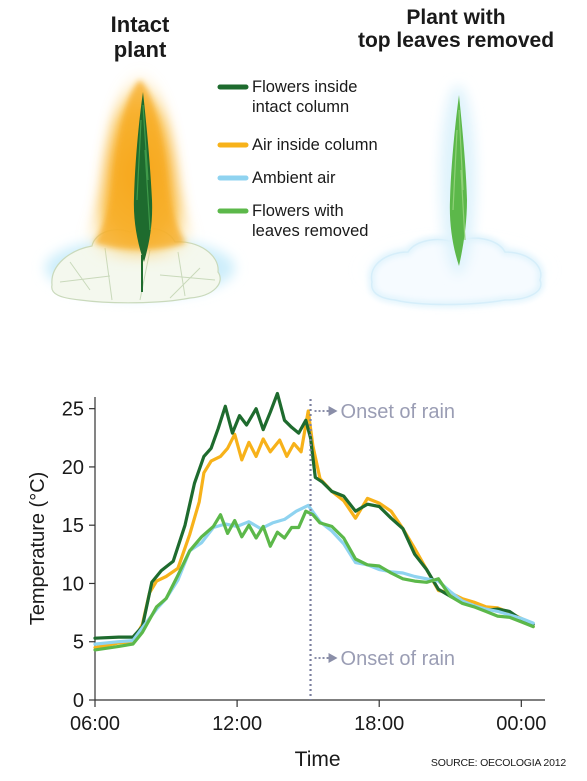 This screenshot has width=587, height=781. What do you see at coordinates (398, 412) in the screenshot?
I see `rain-top-label: Onset of rain` at bounding box center [398, 412].